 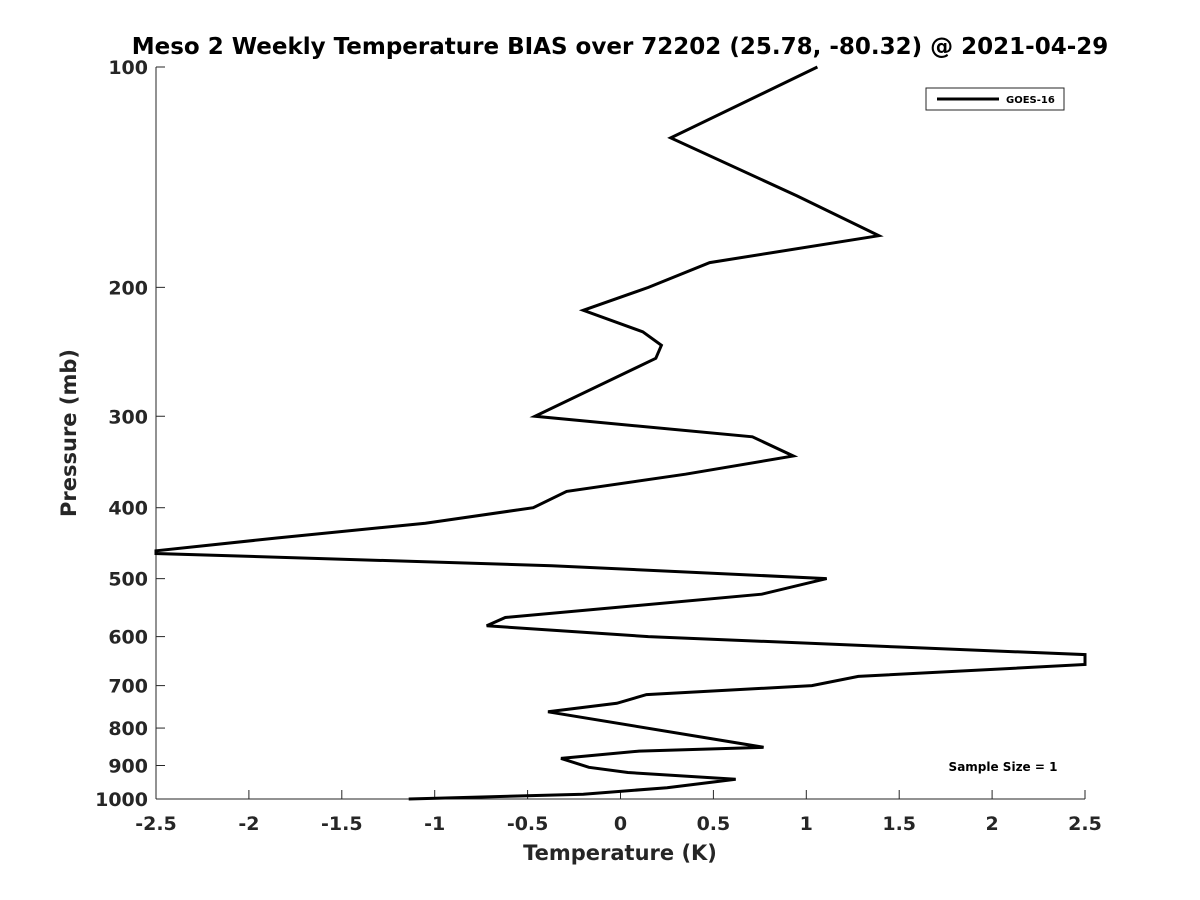 What do you see at coordinates (128, 729) in the screenshot?
I see `y-tick-label: 800` at bounding box center [128, 729].